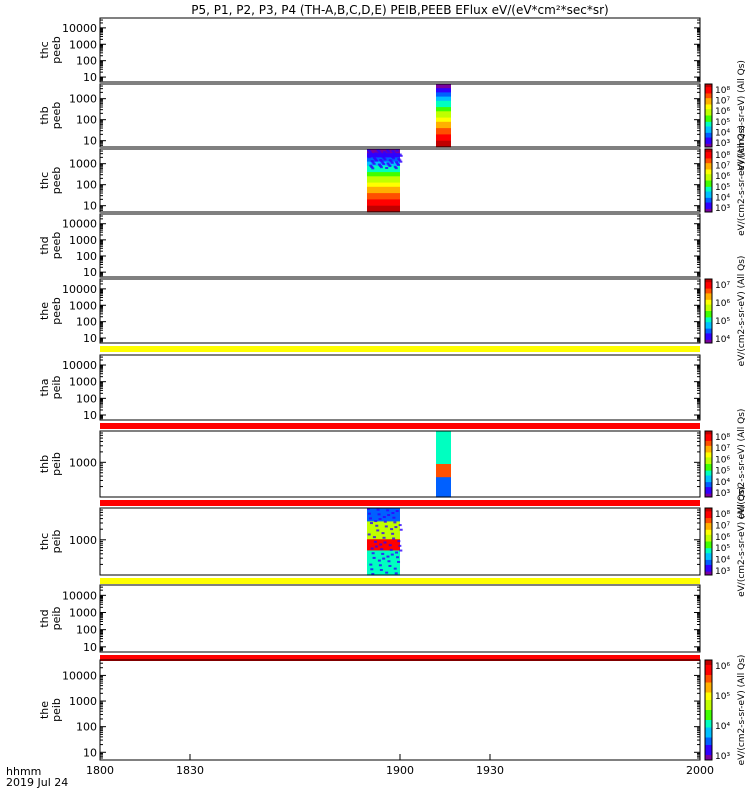 This screenshot has width=750, height=800. I want to click on colorbar-title: eV/(cm2-s-sr-eV) (All Qs), so click(742, 311).